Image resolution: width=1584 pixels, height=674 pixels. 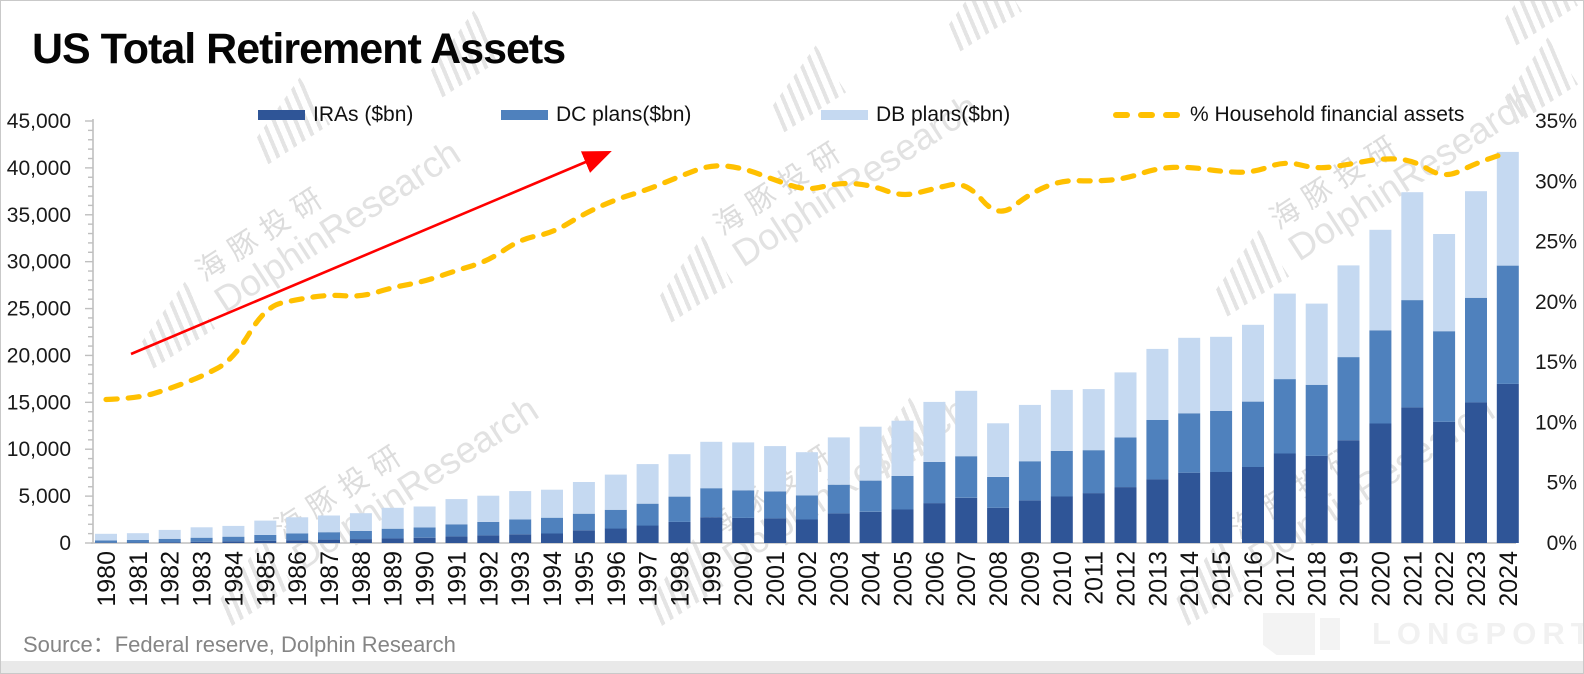 I want to click on y-axis-left-tick: 0, so click(x=65, y=543).